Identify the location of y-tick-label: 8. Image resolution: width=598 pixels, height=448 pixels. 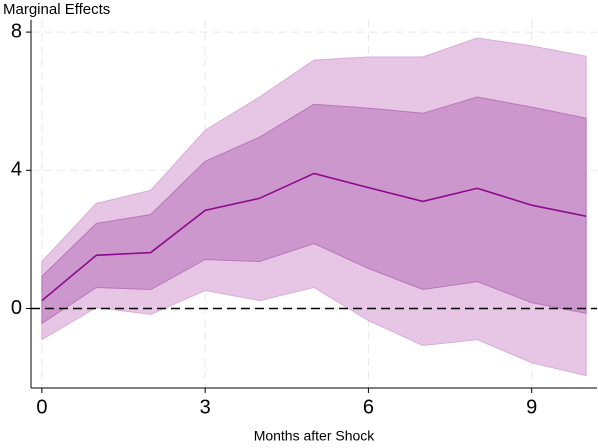
(16, 31).